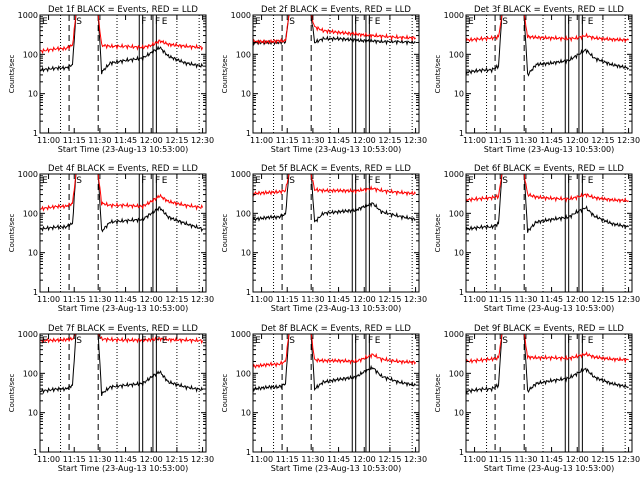  Describe the element at coordinates (336, 329) in the screenshot. I see `panel-title: Det 8f BLACK = Events, RED = LLD` at that location.